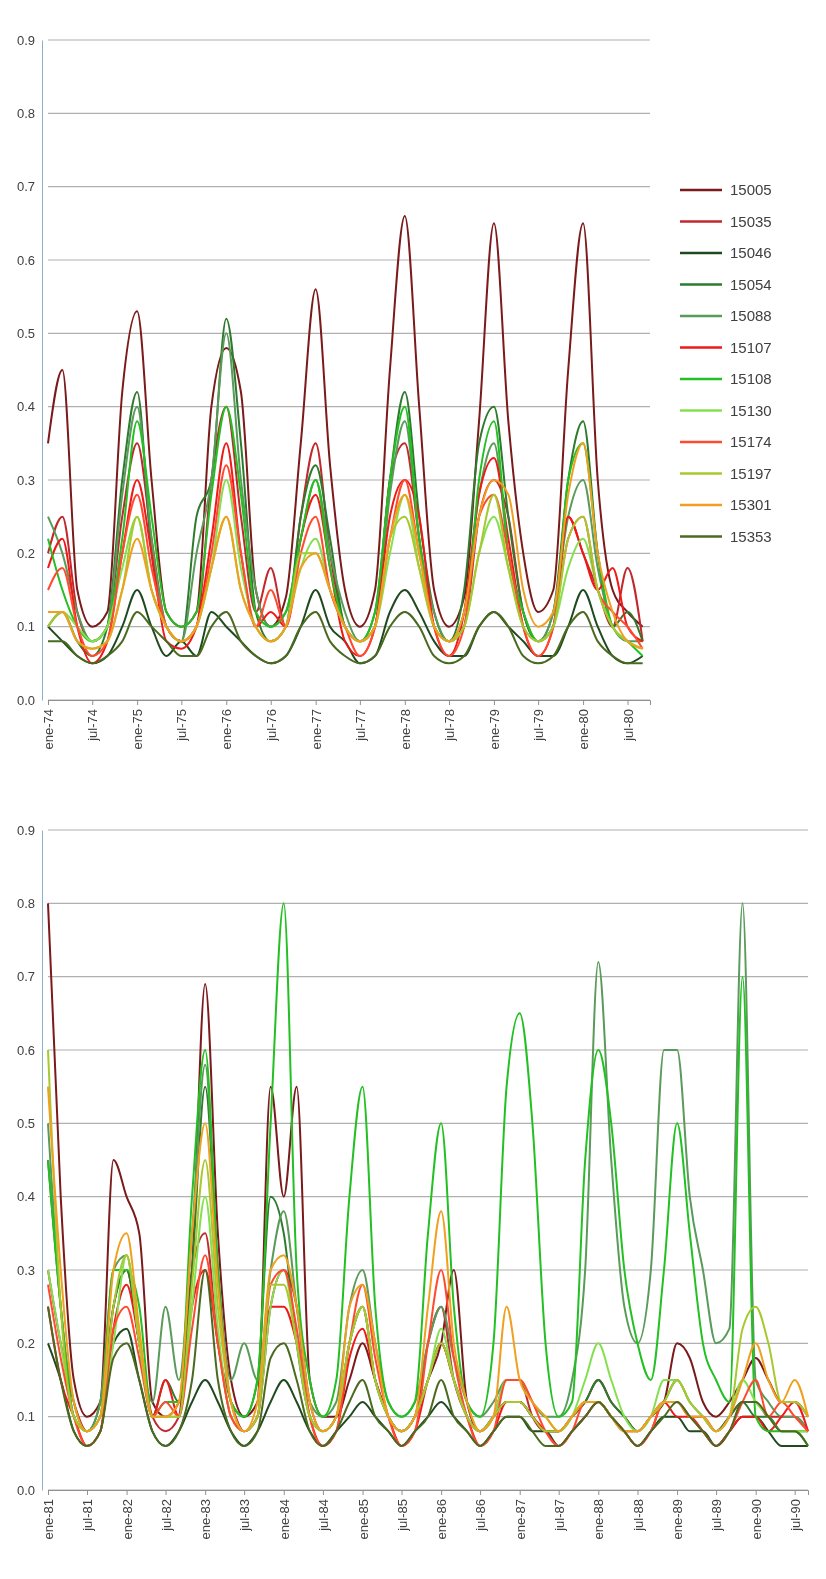  I want to click on x-tick-label: ene-84, so click(284, 1519).